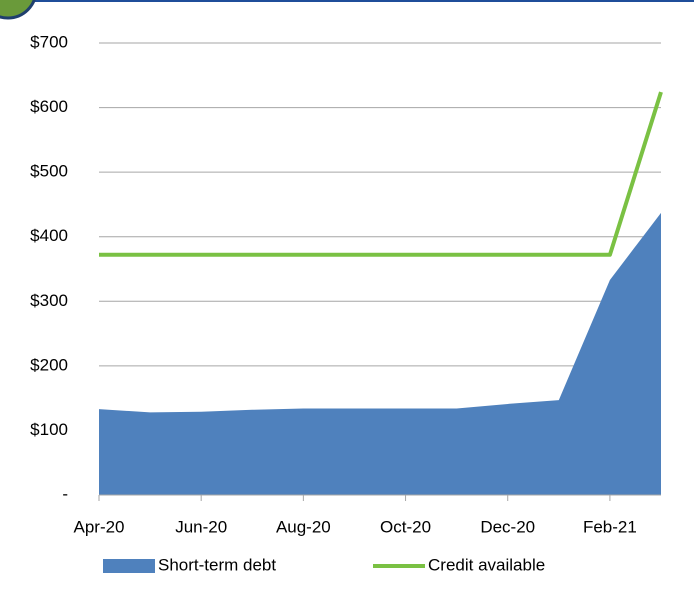 The image size is (694, 605). What do you see at coordinates (65, 493) in the screenshot?
I see `y-tick-label: -` at bounding box center [65, 493].